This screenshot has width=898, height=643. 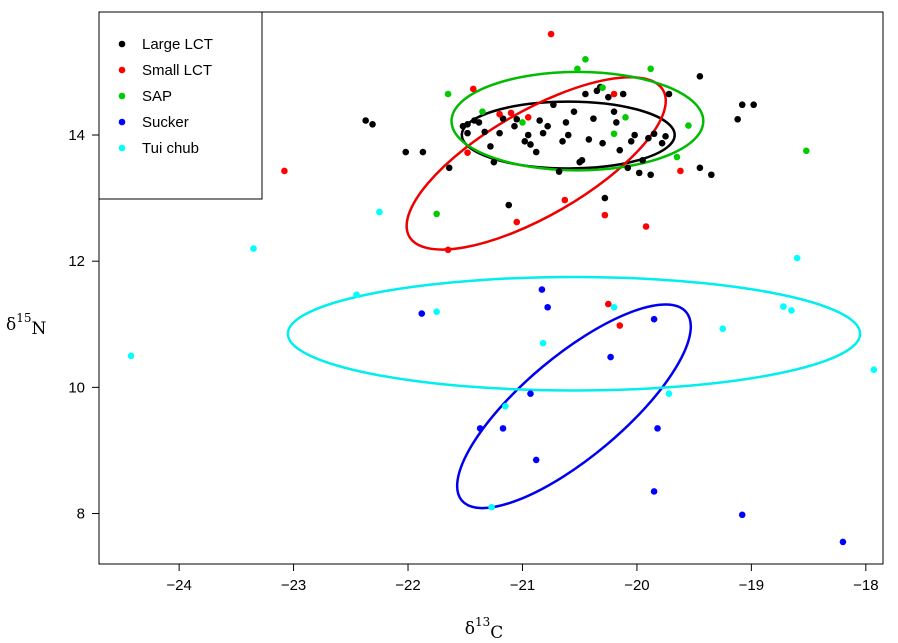 I want to click on x-tick-label-3: −21, so click(x=522, y=585).